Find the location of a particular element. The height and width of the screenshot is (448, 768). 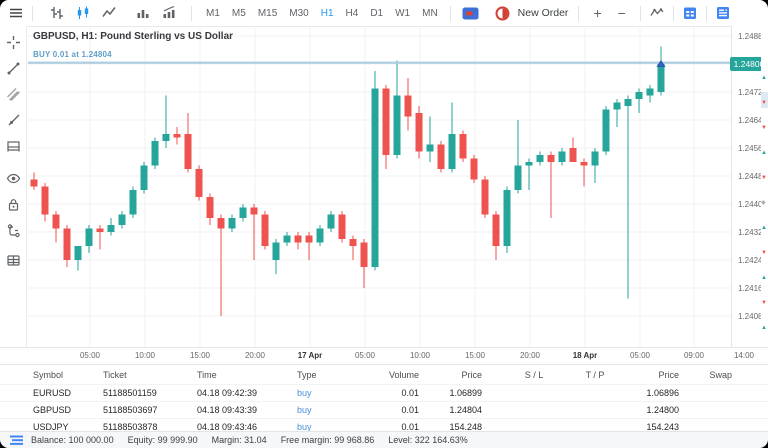

zoom-out-icon: − is located at coordinates (621, 13).